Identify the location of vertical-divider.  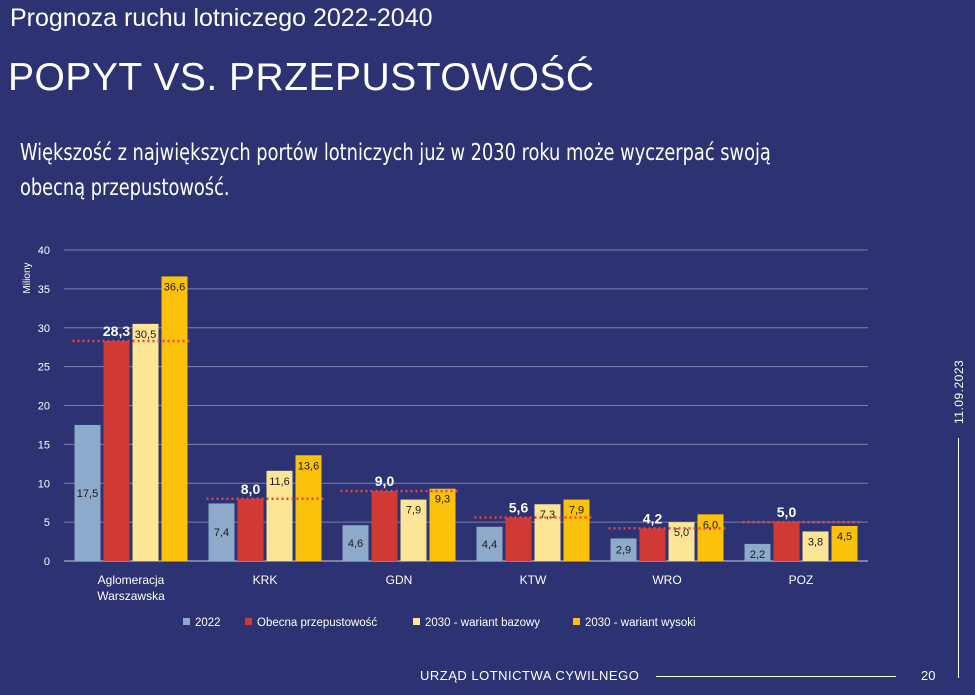
(958, 558).